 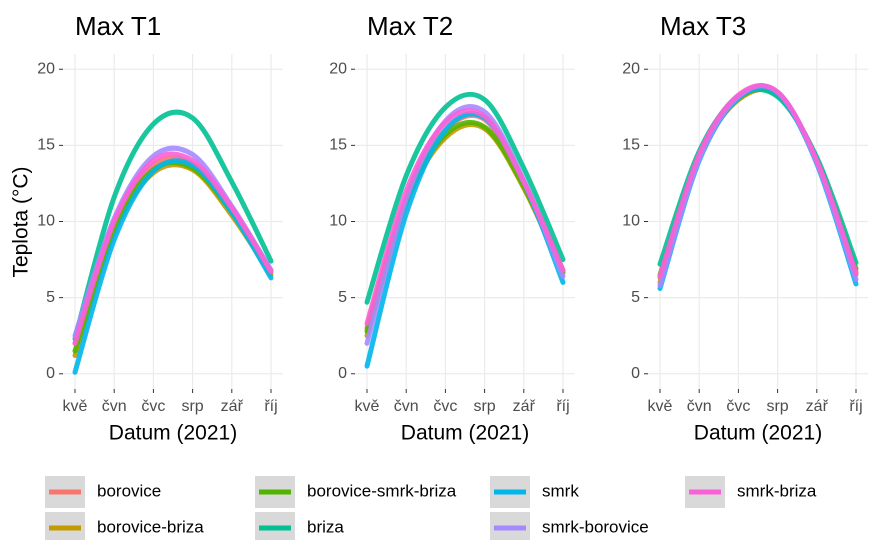 I want to click on y-axis-label: Teplota (°C), so click(x=21, y=221).